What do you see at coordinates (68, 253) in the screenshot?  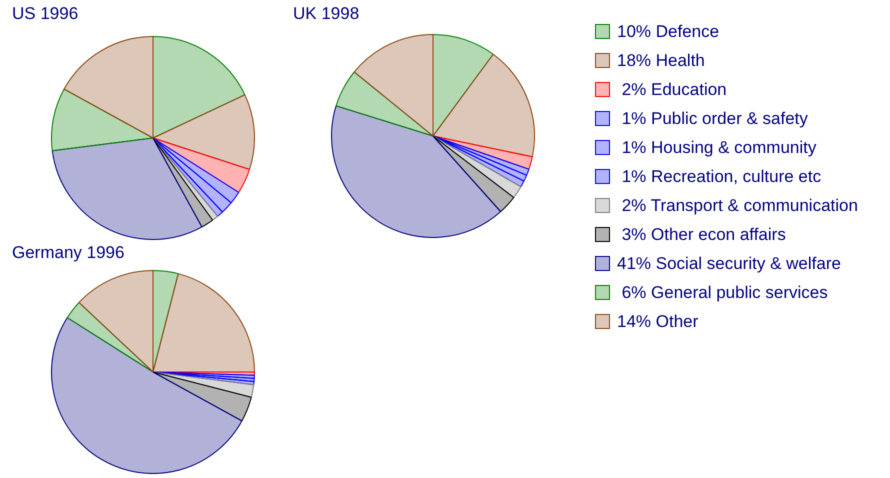 I see `chart-title: Germany 1996` at bounding box center [68, 253].